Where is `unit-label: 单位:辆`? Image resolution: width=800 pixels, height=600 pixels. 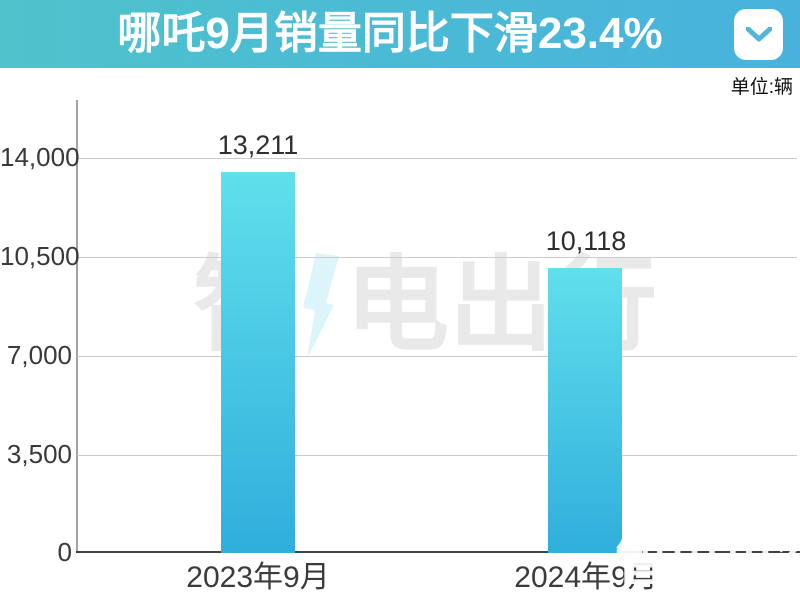 unit-label: 单位:辆 is located at coordinates (761, 87).